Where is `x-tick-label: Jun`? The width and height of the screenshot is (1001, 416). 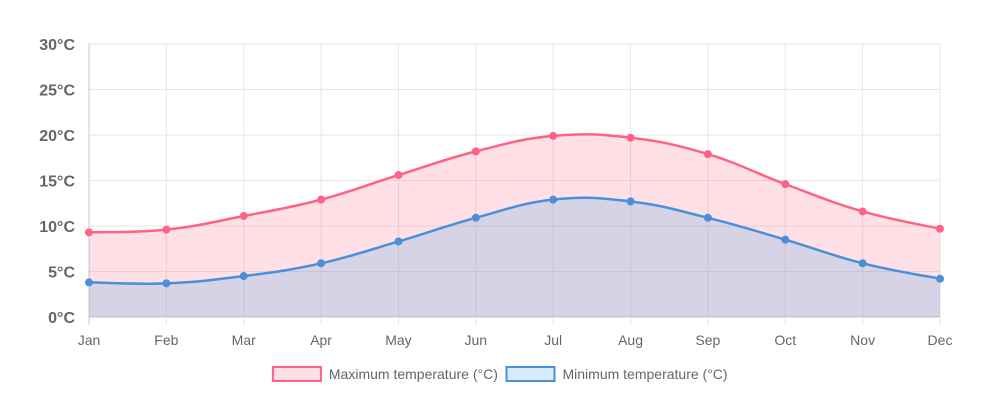 x-tick-label: Jun is located at coordinates (476, 340).